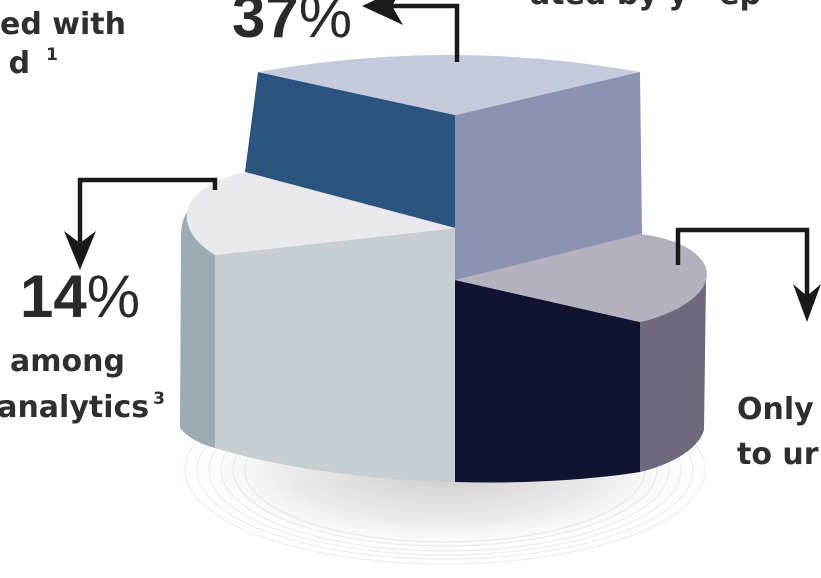 This screenshot has width=821, height=578. I want to click on callout-arrow-left, so click(141, 223).